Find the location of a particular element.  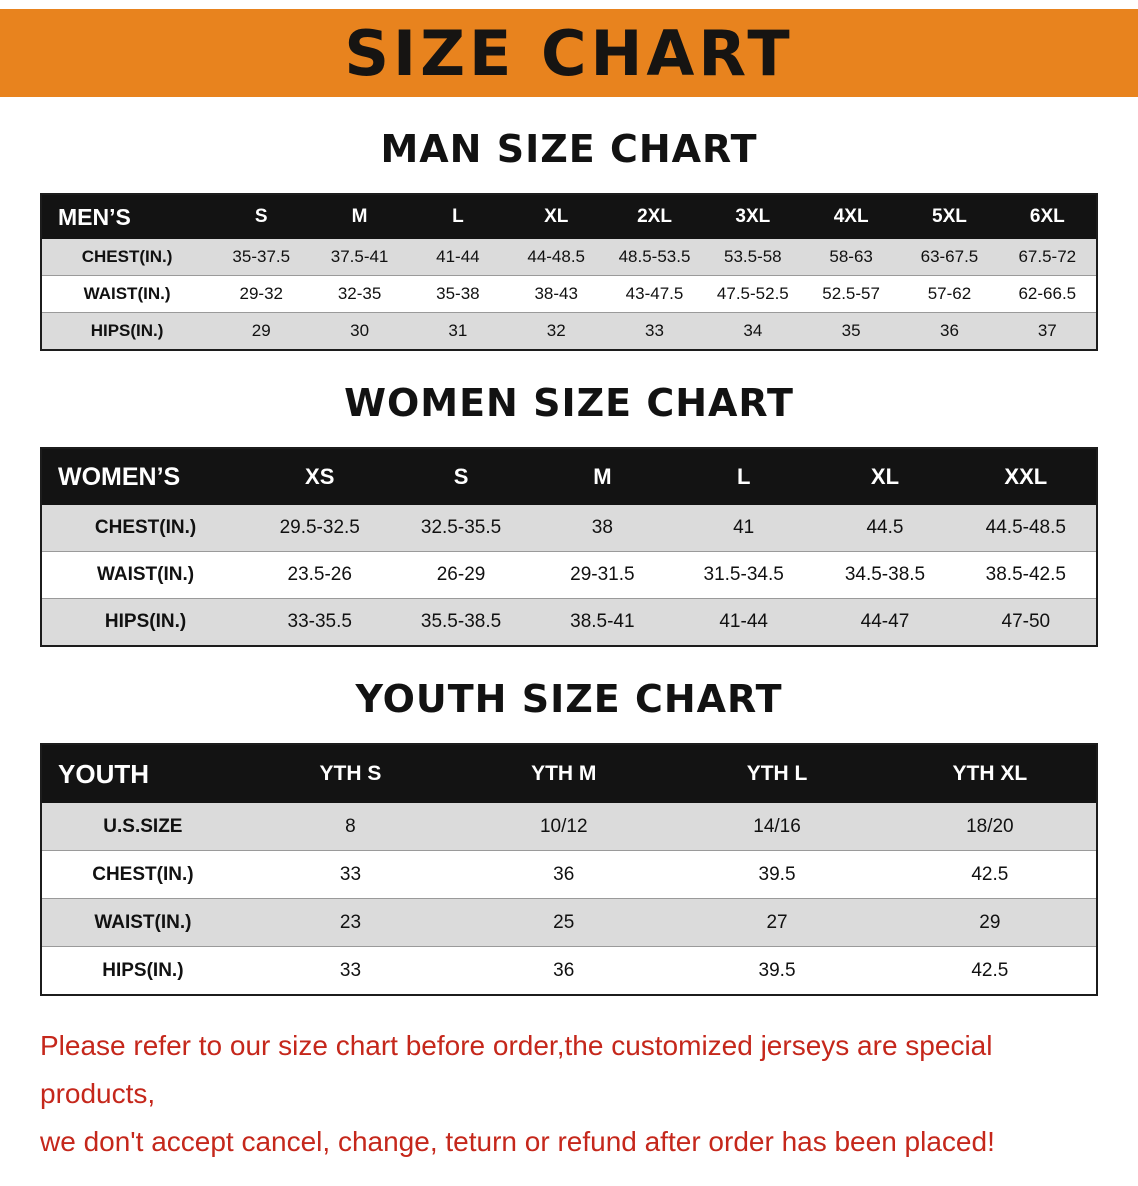

table-header-row: YOUTH YTH S YTH M YTH L YTH XL is located at coordinates (569, 773).